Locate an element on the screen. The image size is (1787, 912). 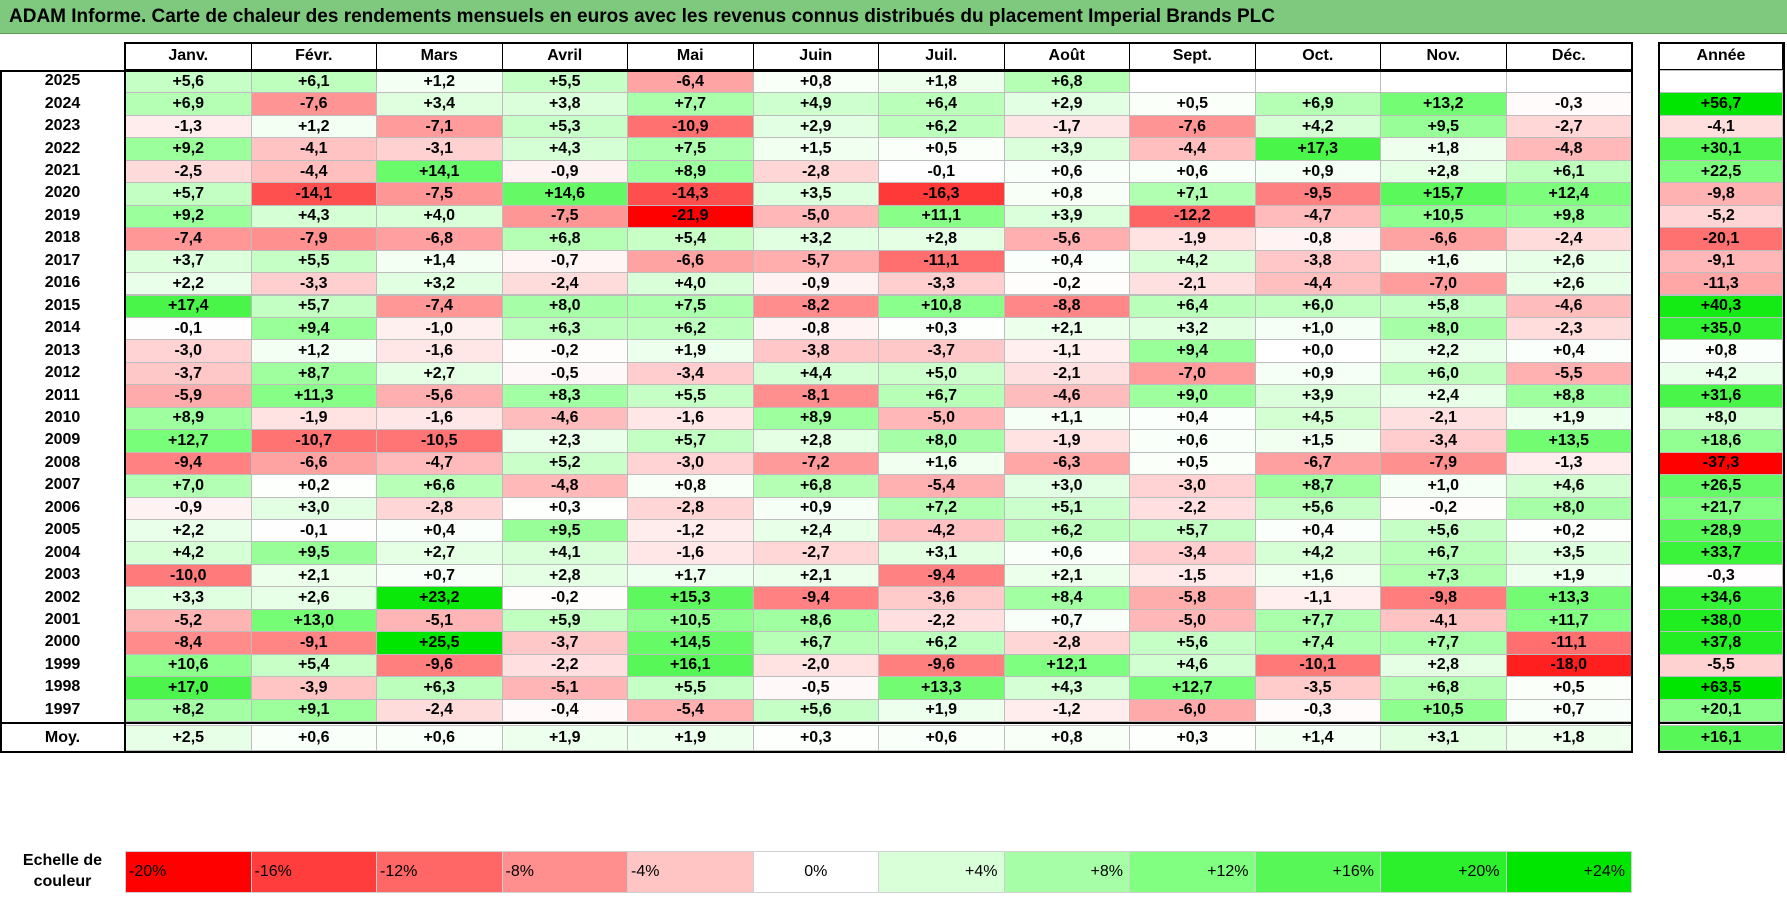
heatmap-cell: -7,5 is located at coordinates (439, 194).